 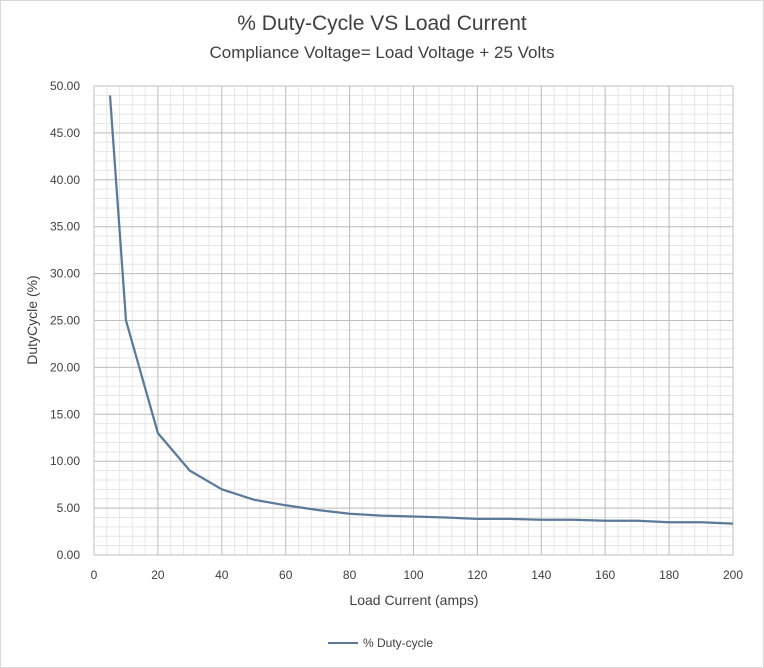 What do you see at coordinates (350, 575) in the screenshot?
I see `x-tick-label: 80` at bounding box center [350, 575].